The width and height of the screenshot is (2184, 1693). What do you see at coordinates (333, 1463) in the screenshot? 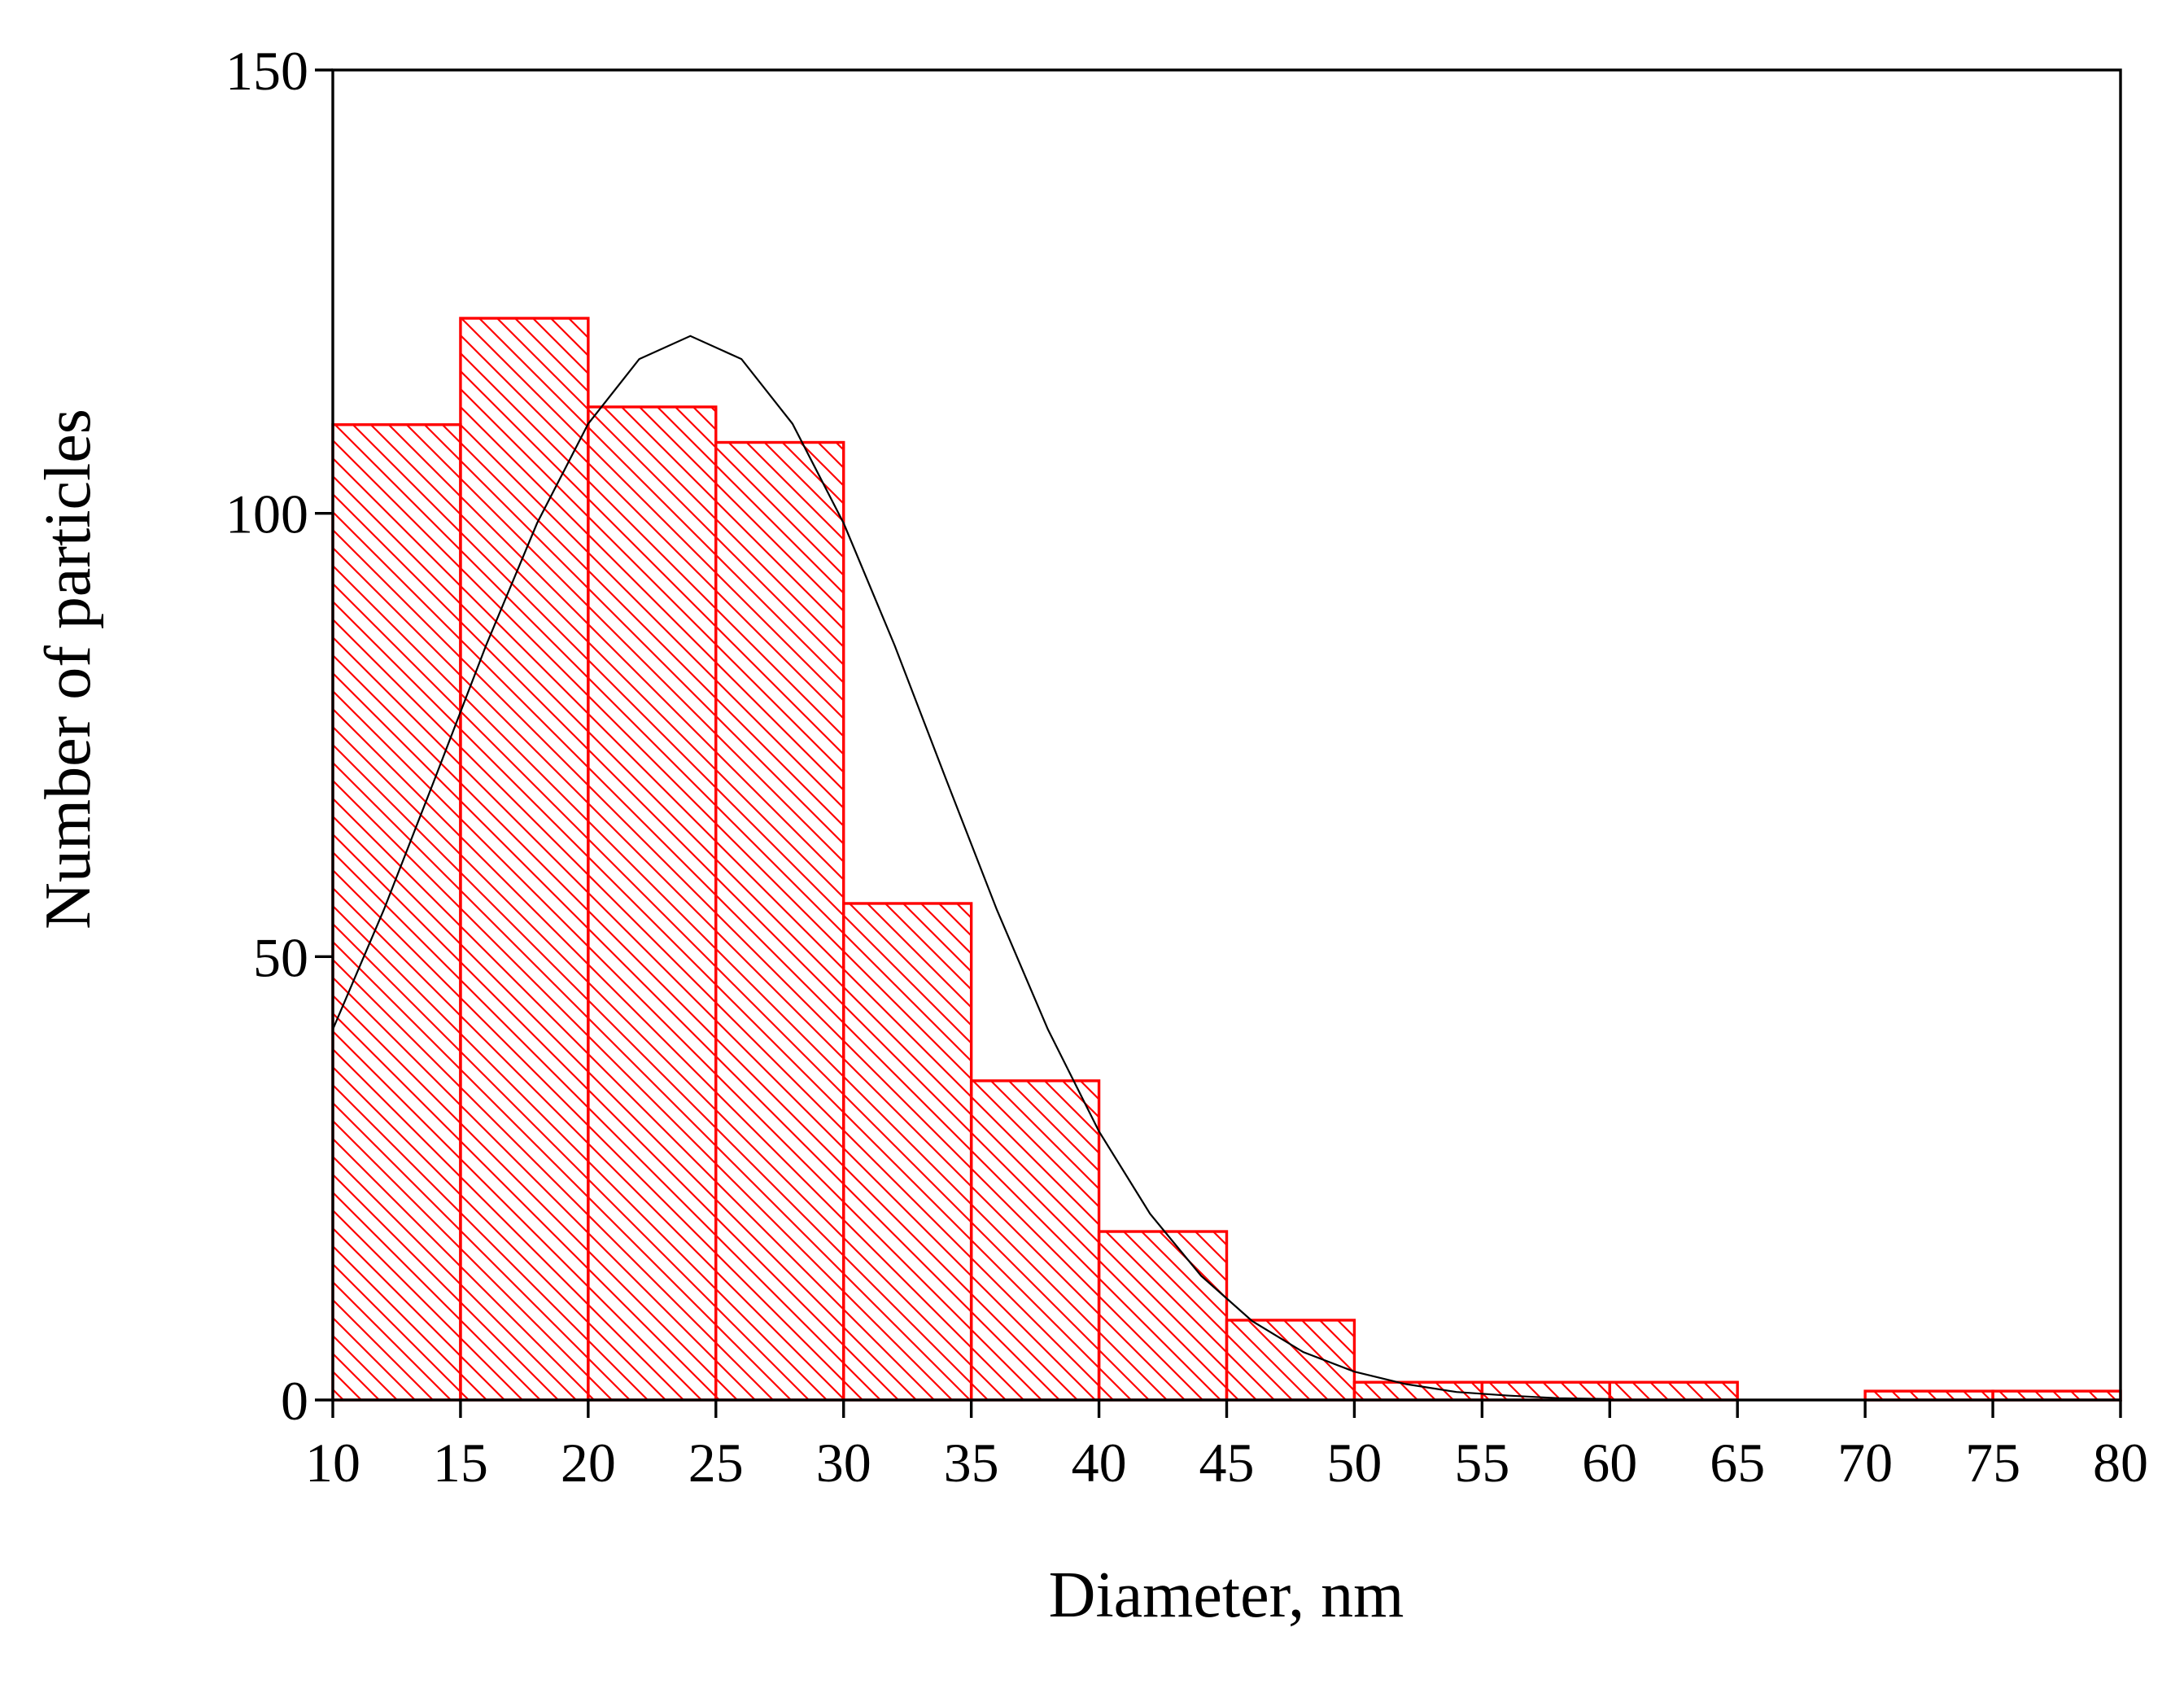
I see `x-tick-label: 10` at bounding box center [333, 1463].